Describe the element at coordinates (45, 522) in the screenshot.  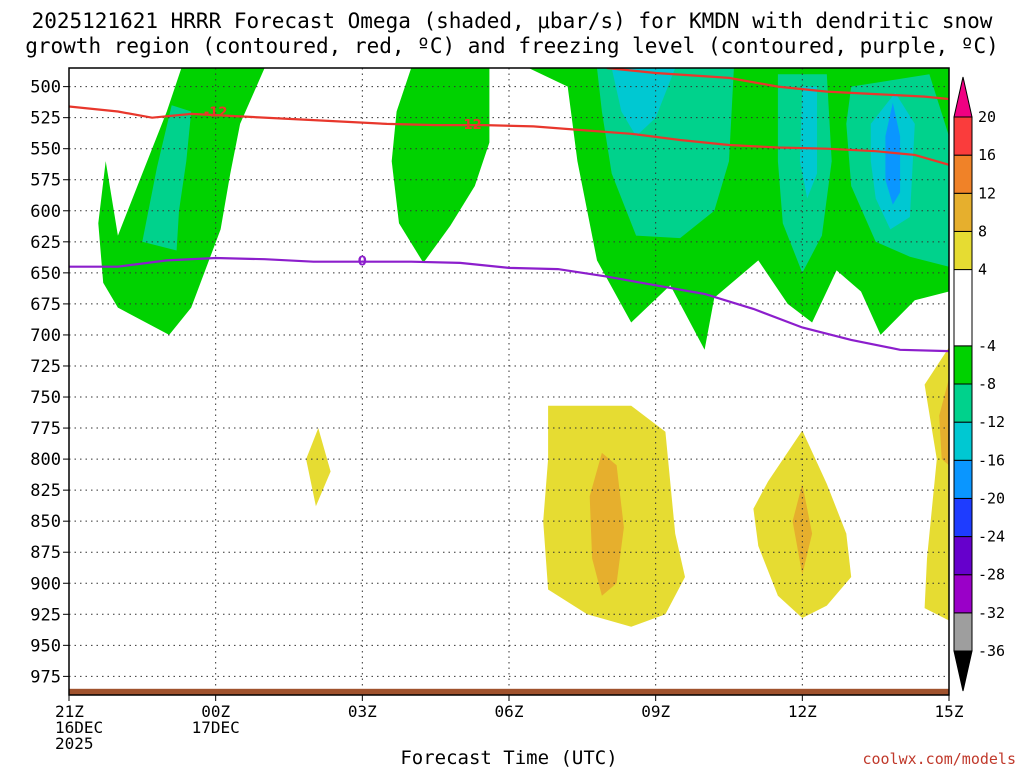
I see `y-tick-label-850: 850` at that location.